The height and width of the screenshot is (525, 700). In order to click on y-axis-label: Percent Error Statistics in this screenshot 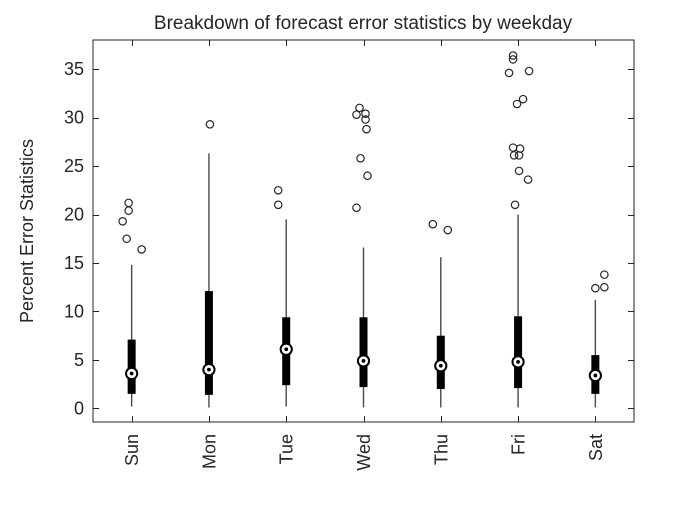, I will do `click(27, 231)`.